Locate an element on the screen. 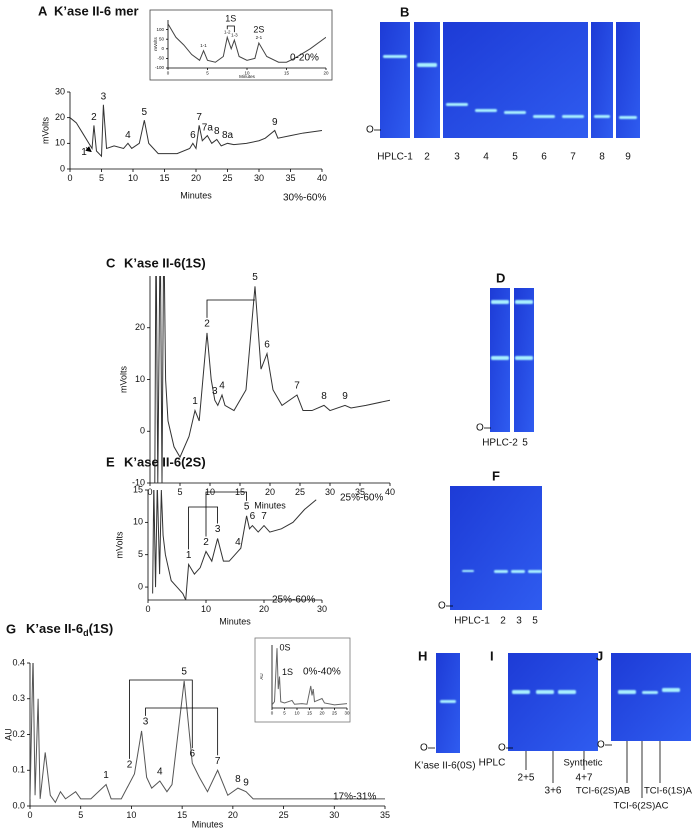  arrow is located at coordinates (88, 149).